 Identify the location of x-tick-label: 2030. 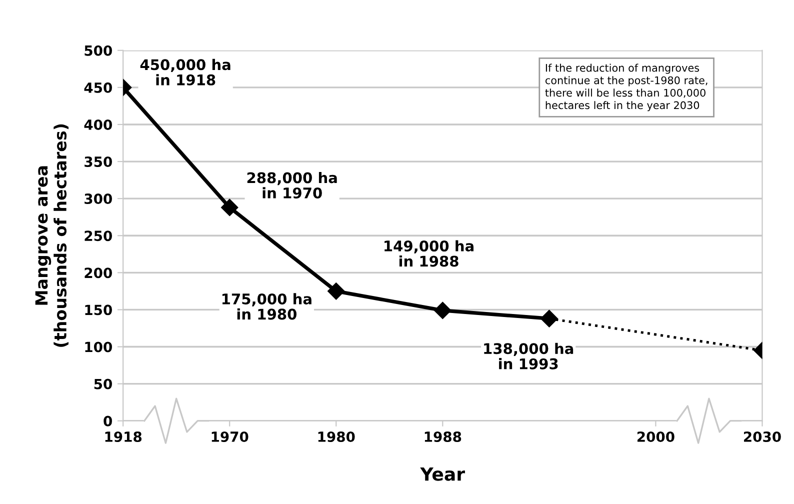
(762, 437).